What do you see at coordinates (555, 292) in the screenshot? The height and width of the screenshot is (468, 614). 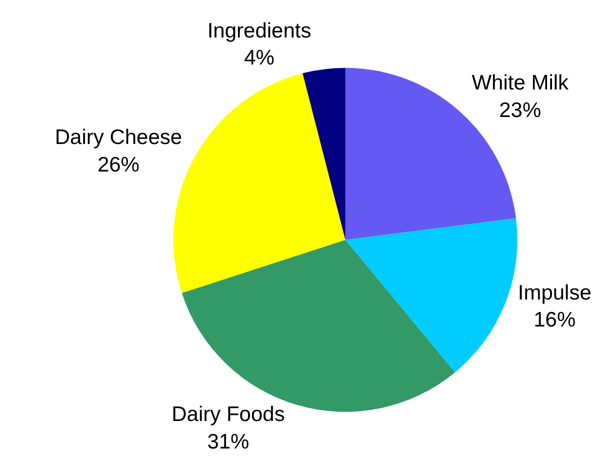 I see `slice-label: Impulse` at bounding box center [555, 292].